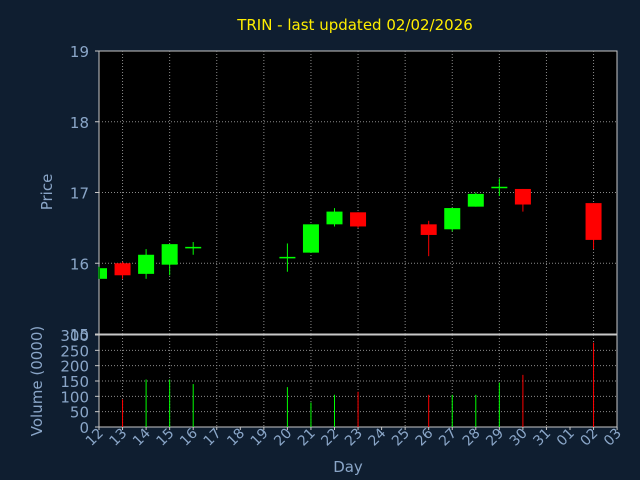 Image resolution: width=640 pixels, height=480 pixels. I want to click on x-tick-label: 28, so click(472, 438).